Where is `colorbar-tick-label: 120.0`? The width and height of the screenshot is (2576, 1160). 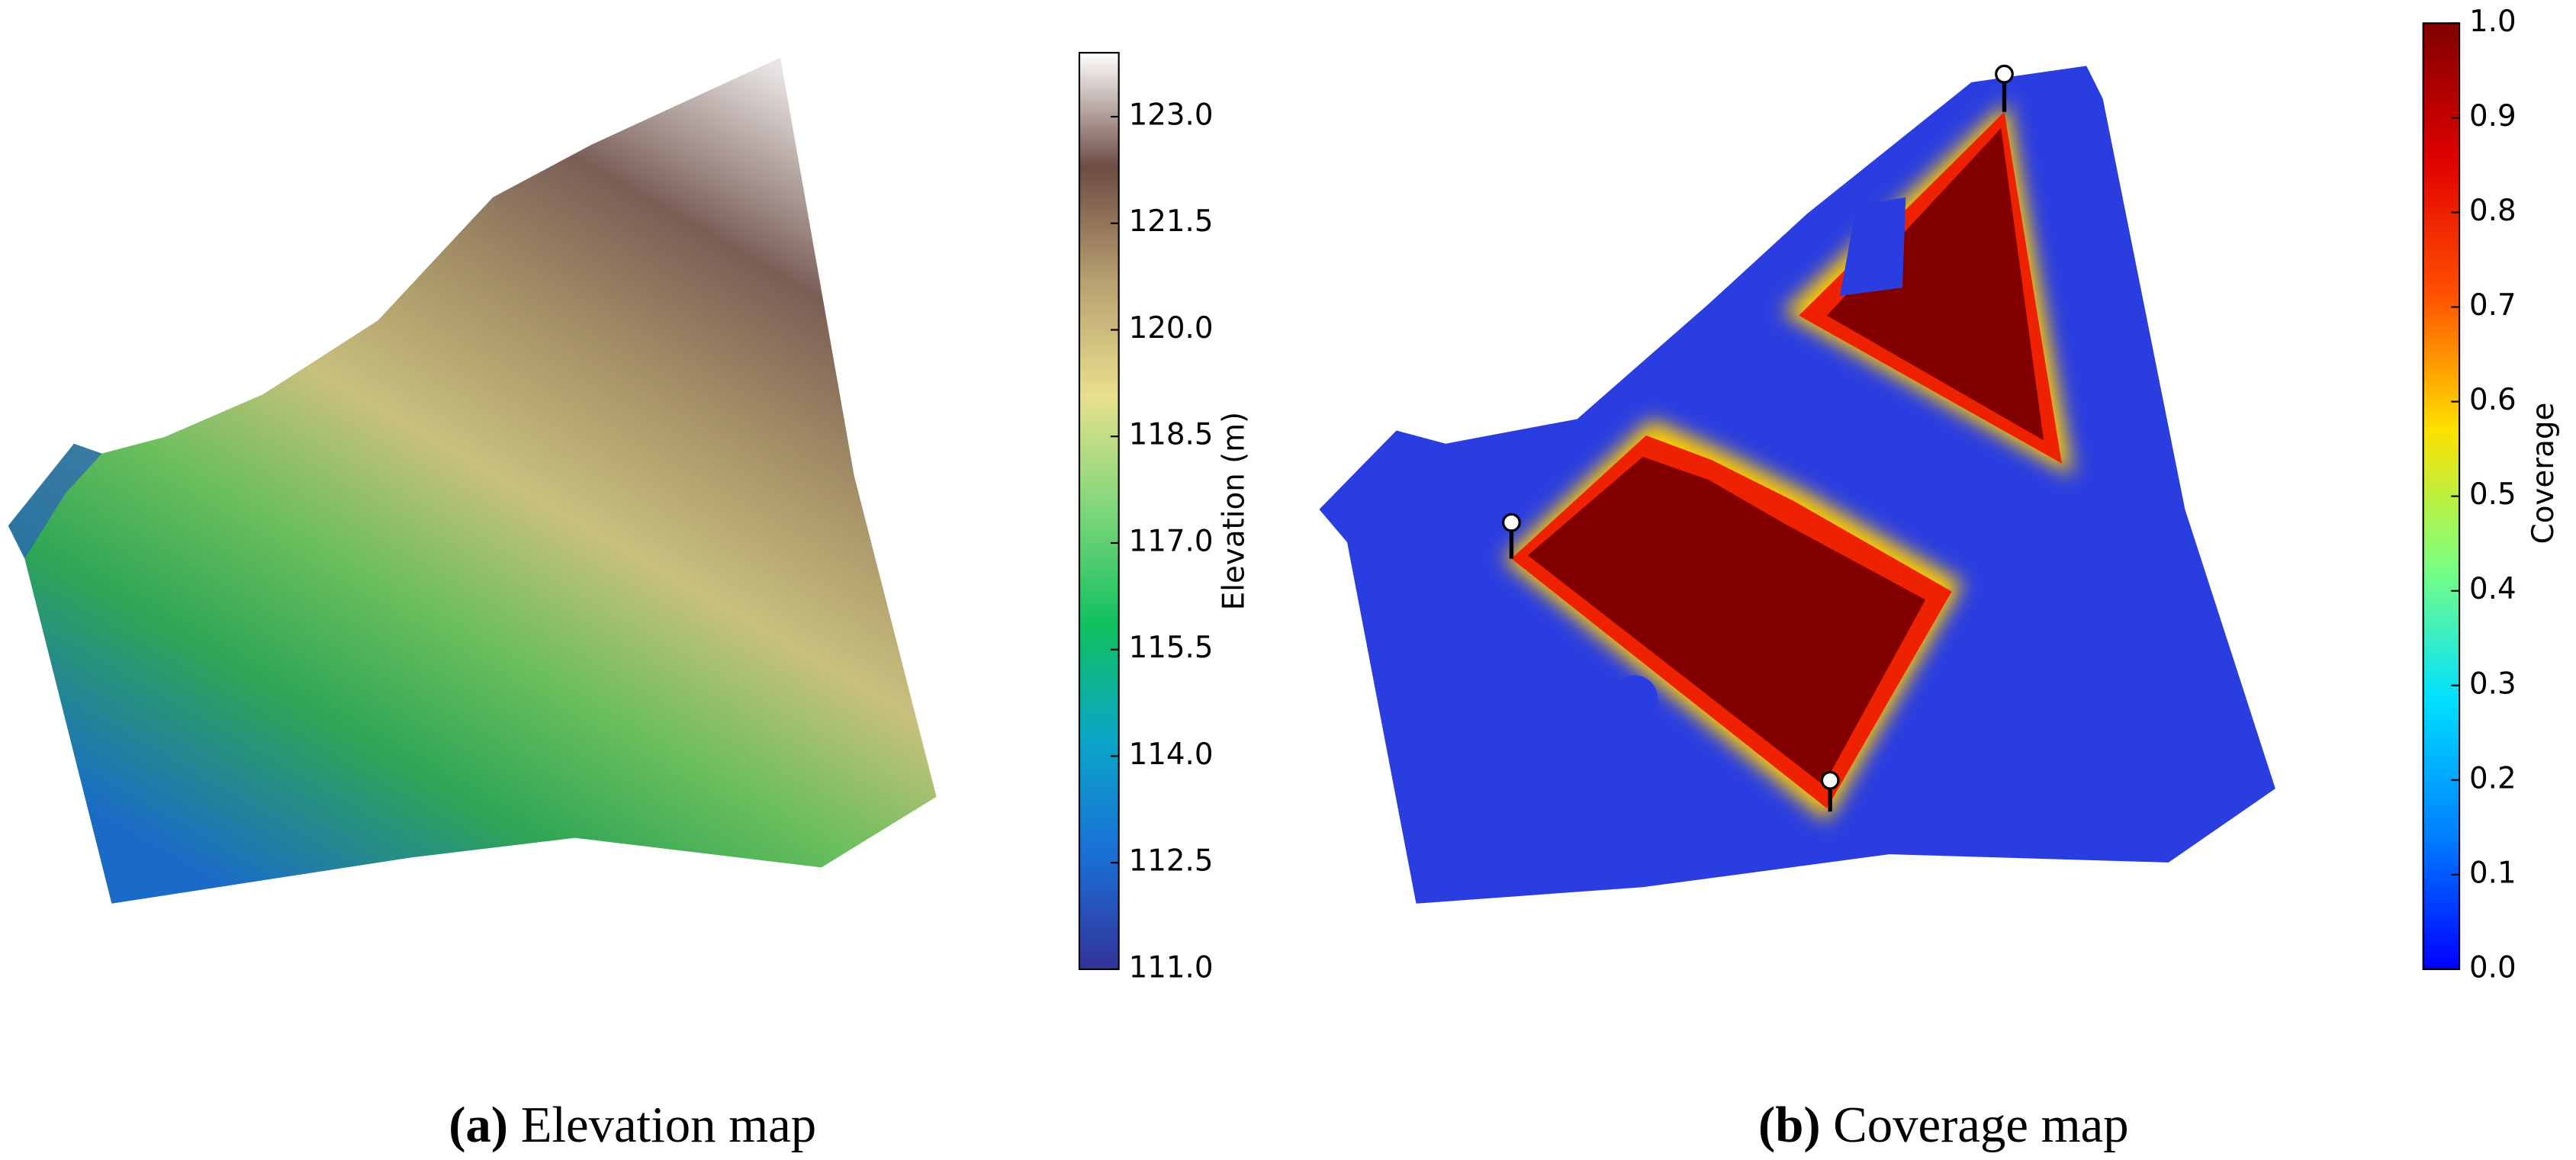 colorbar-tick-label: 120.0 is located at coordinates (1171, 328).